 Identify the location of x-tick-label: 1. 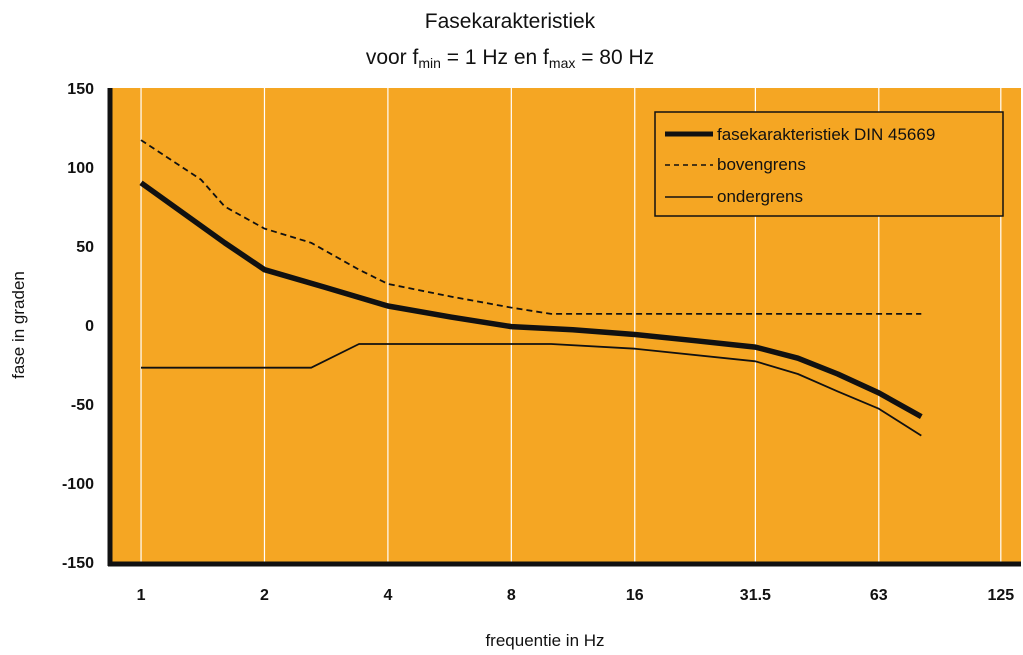
(141, 595).